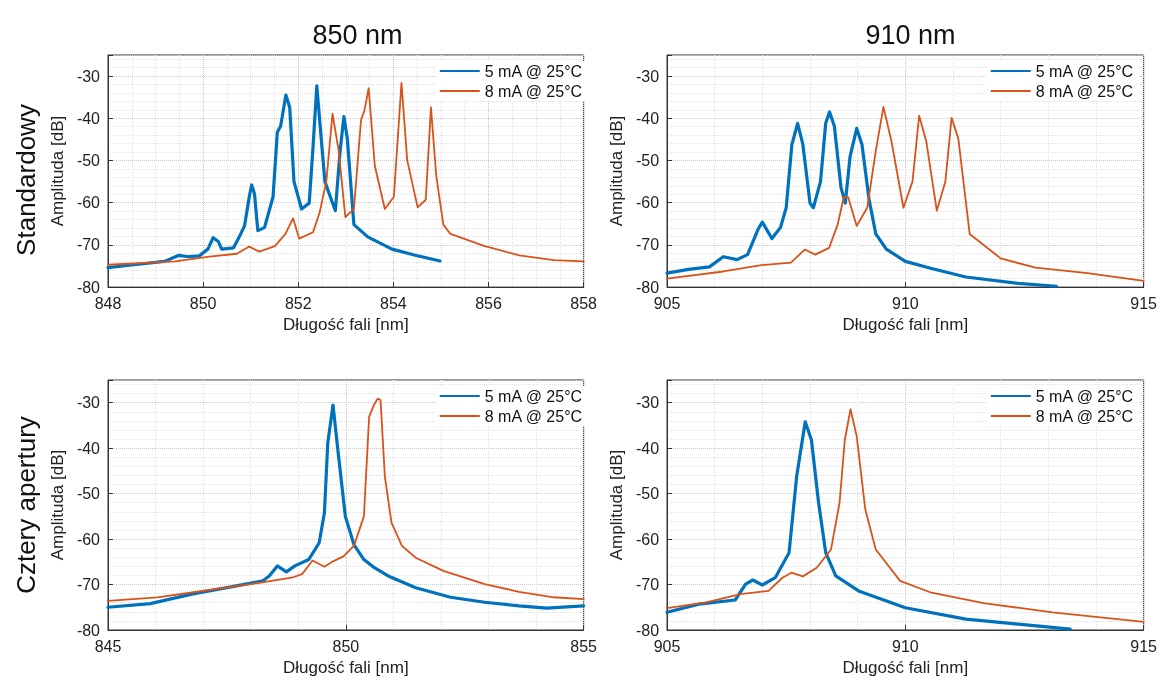 The image size is (1168, 690). What do you see at coordinates (584, 303) in the screenshot?
I see `x-tick-label: 858` at bounding box center [584, 303].